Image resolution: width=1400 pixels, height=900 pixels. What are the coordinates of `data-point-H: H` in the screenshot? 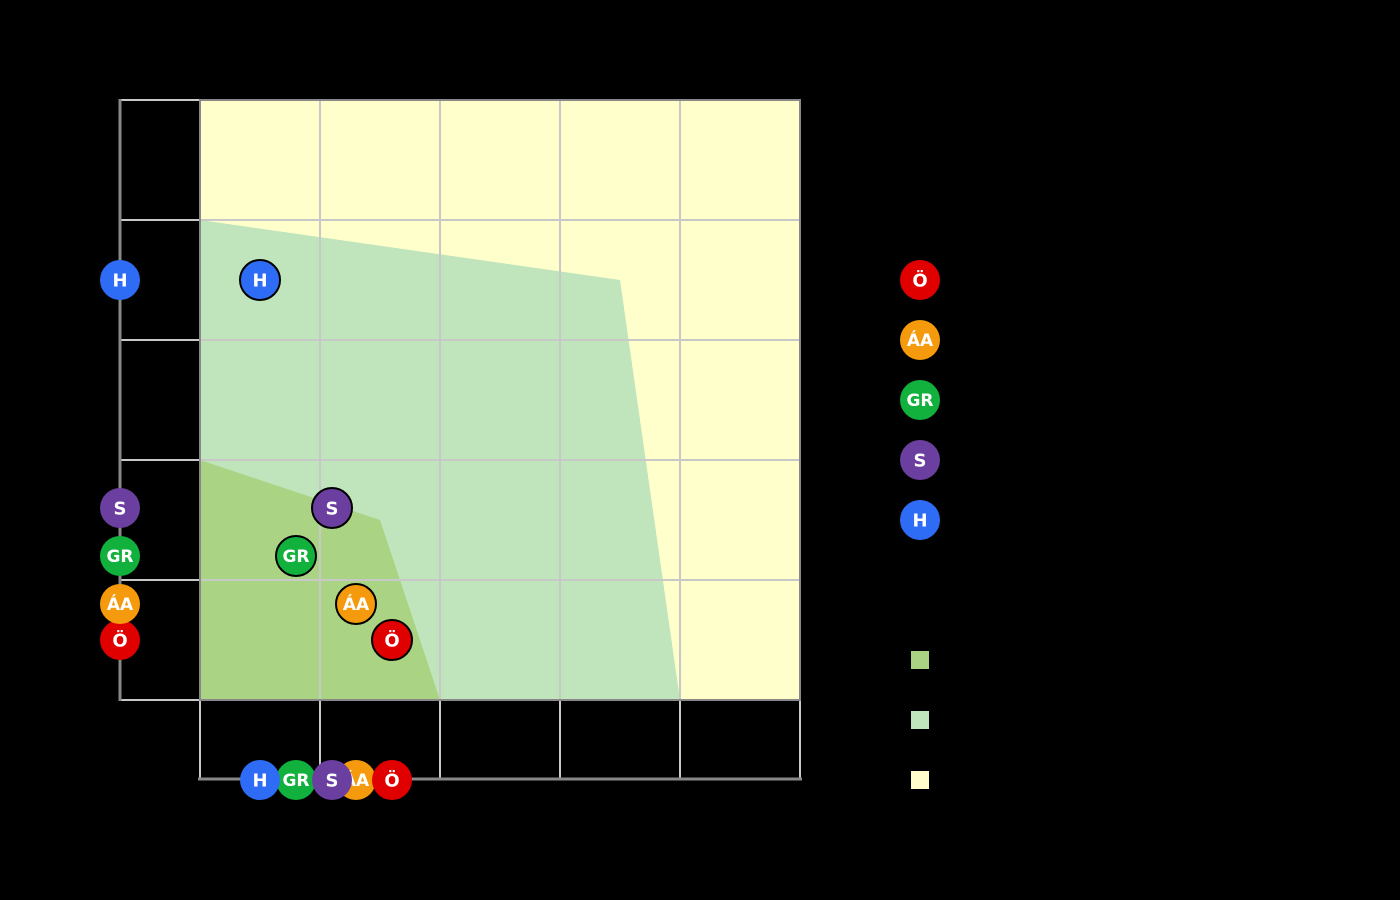 It's located at (260, 280).